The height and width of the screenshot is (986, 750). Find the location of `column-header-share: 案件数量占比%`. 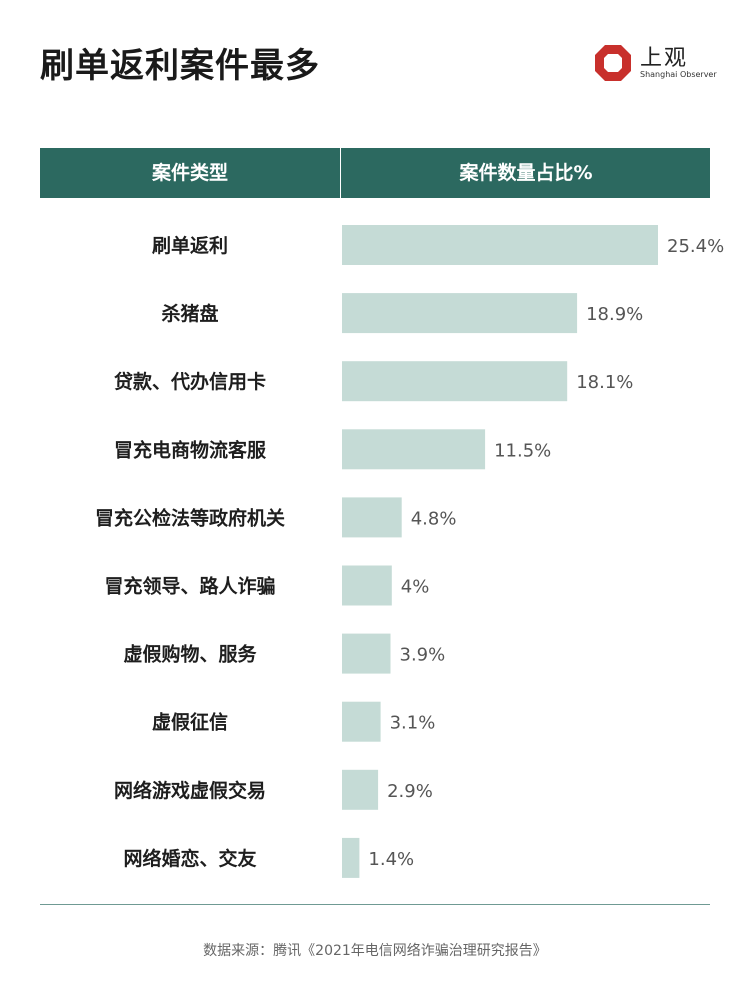

column-header-share: 案件数量占比% is located at coordinates (526, 173).